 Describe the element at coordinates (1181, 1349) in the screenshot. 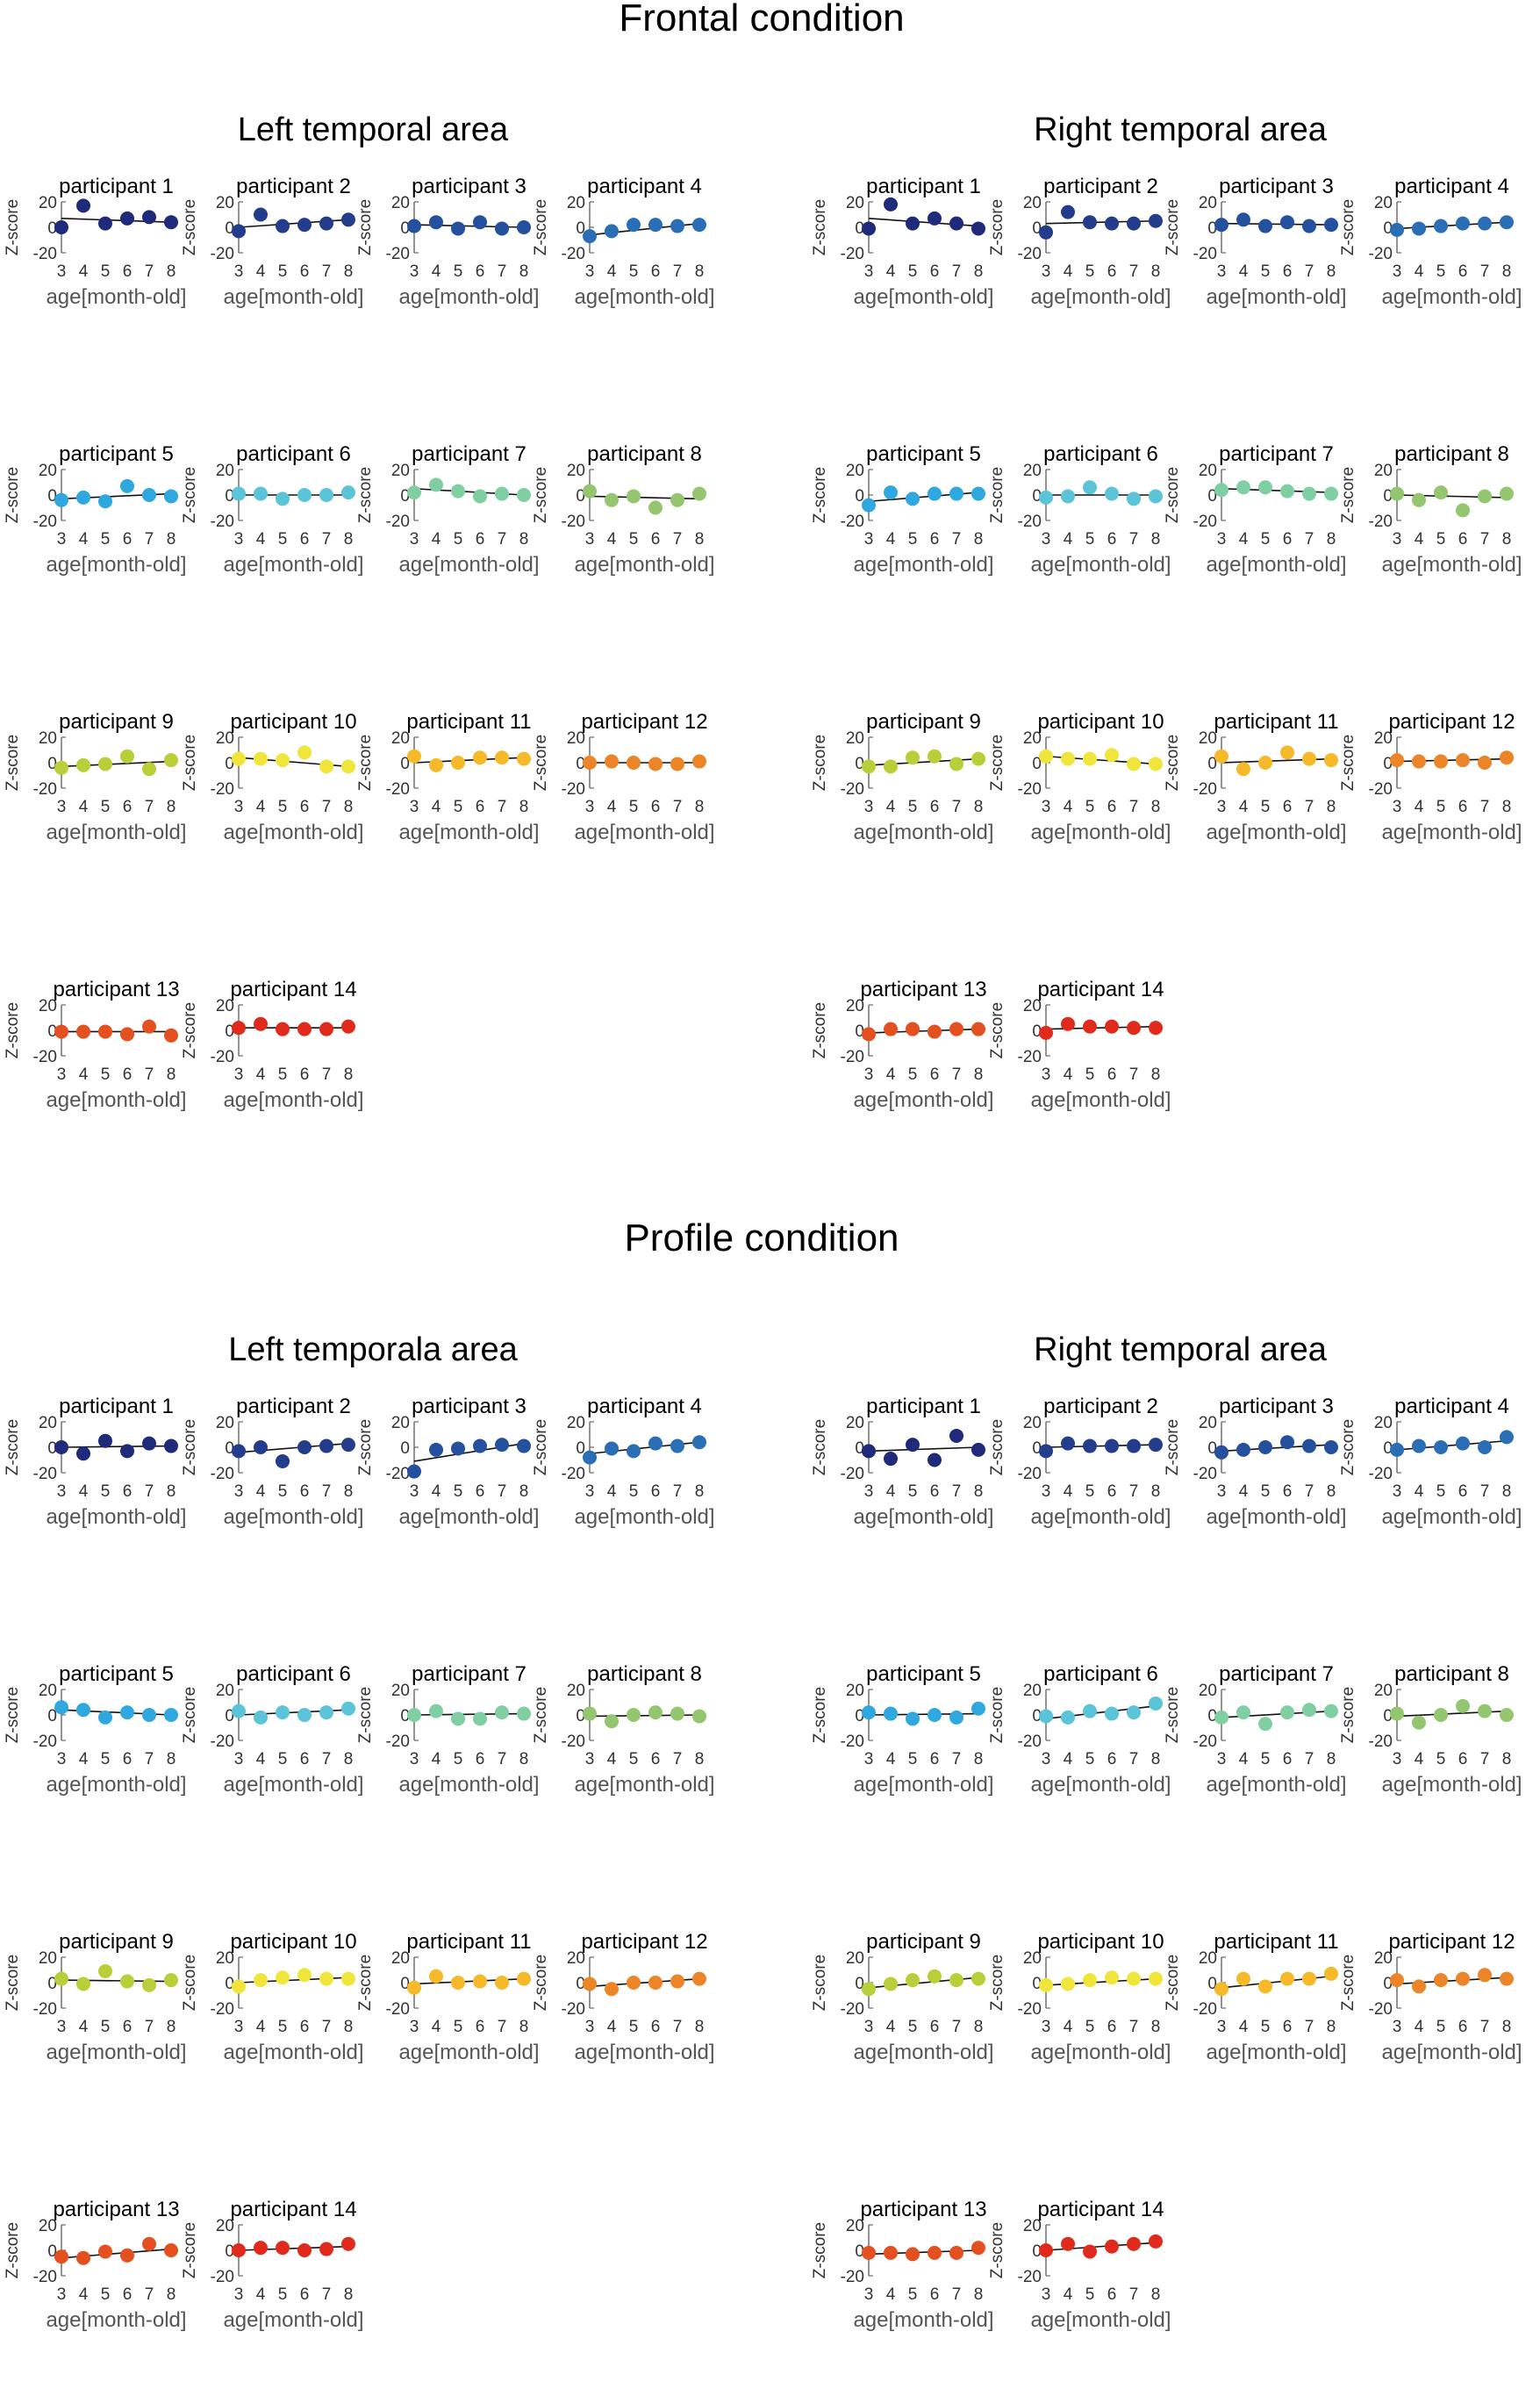

I see `area-title: Right temporal area` at that location.